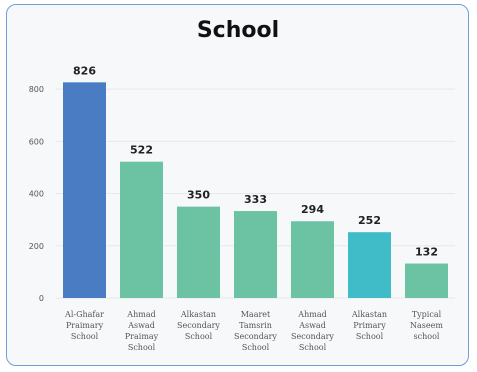 The height and width of the screenshot is (372, 477). I want to click on x-tick-label: Ahmad Aswad Praimay School, so click(142, 331).